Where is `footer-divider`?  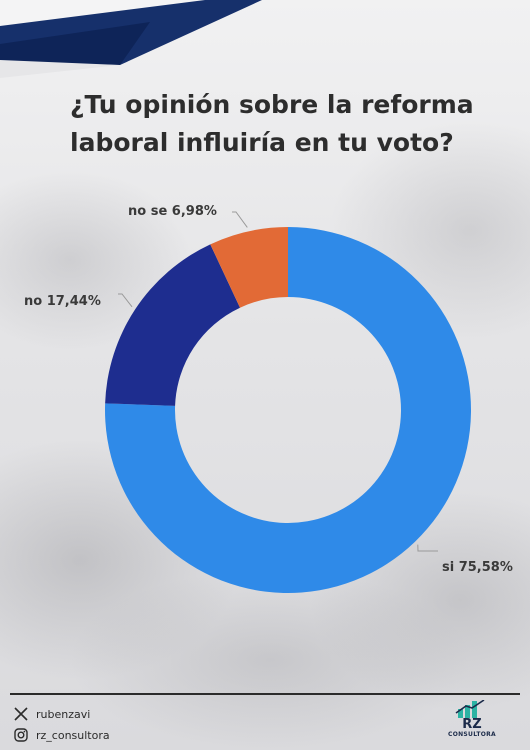
footer-divider is located at coordinates (265, 694).